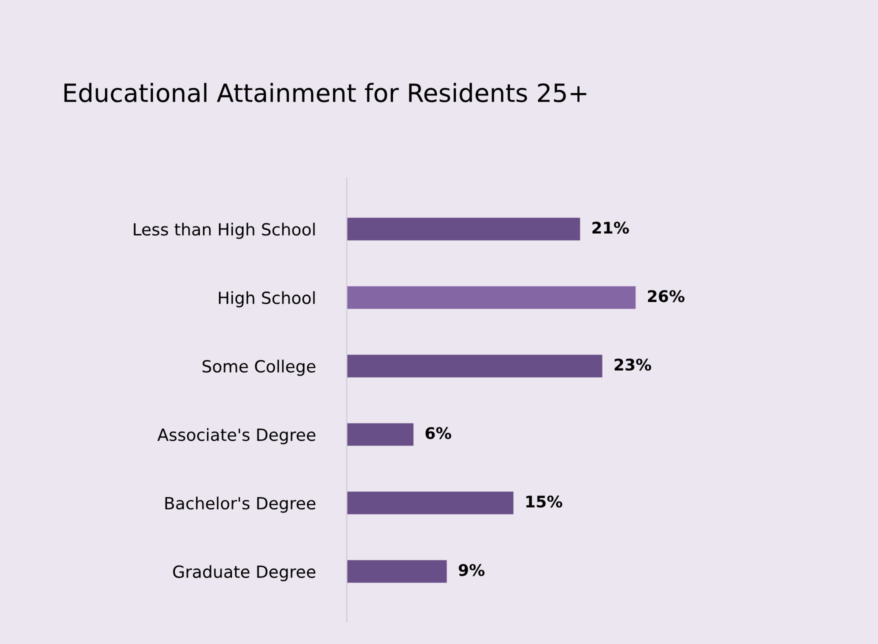  I want to click on y-tick-label: Less than High School, so click(224, 230).